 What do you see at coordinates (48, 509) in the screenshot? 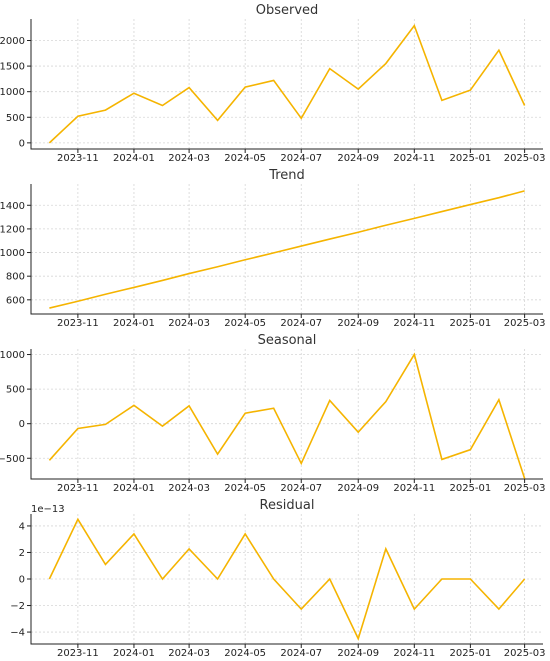
I see `offset-text: 1e−13` at bounding box center [48, 509].